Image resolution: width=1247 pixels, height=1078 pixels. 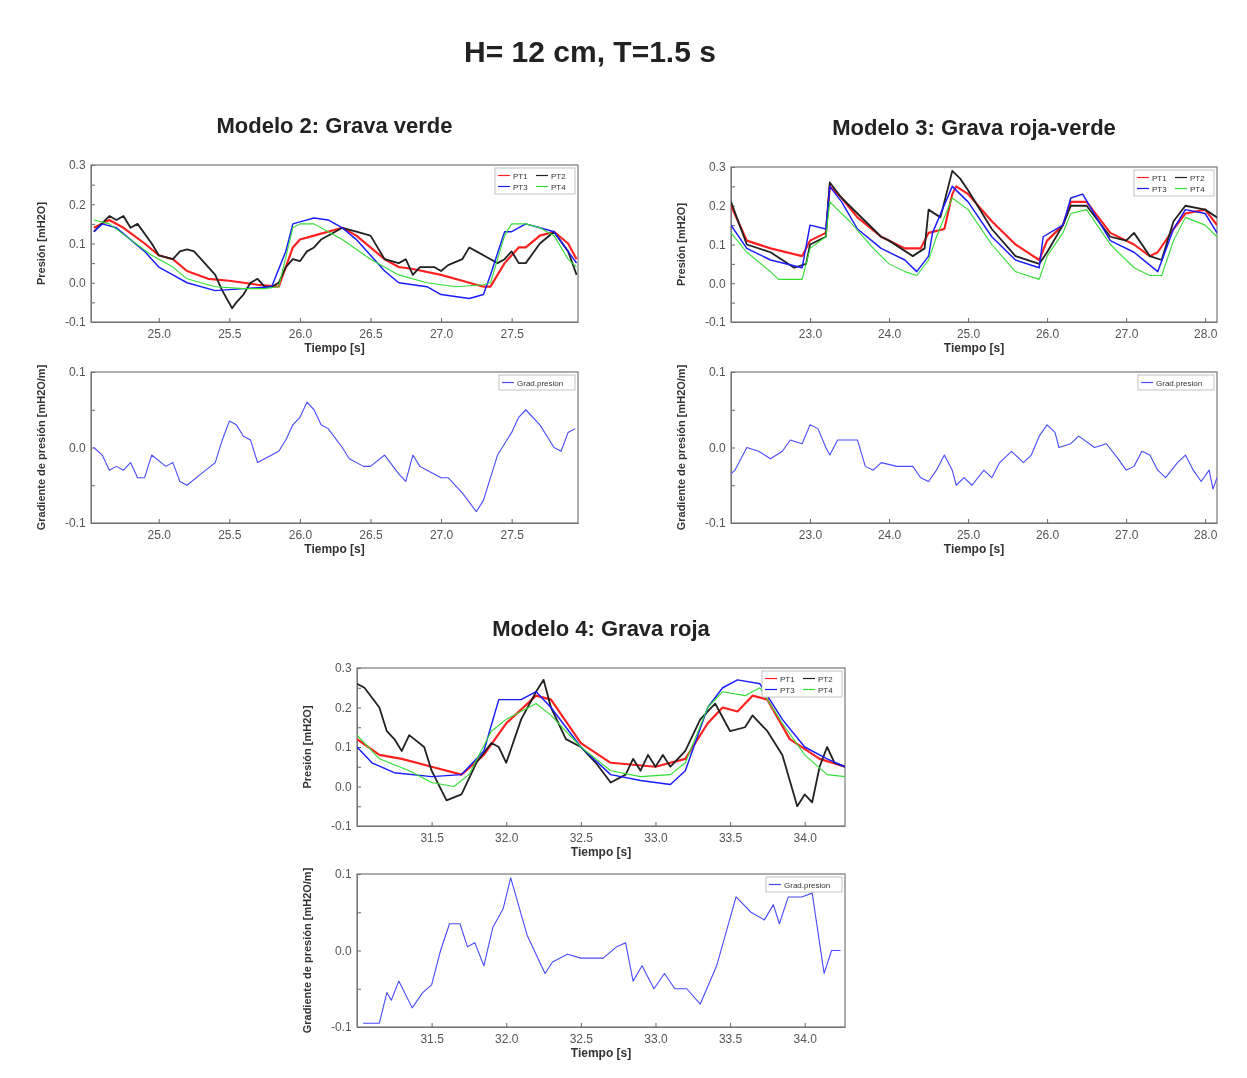 I want to click on chart-title: Modelo 2: Grava verde, so click(x=334, y=125).